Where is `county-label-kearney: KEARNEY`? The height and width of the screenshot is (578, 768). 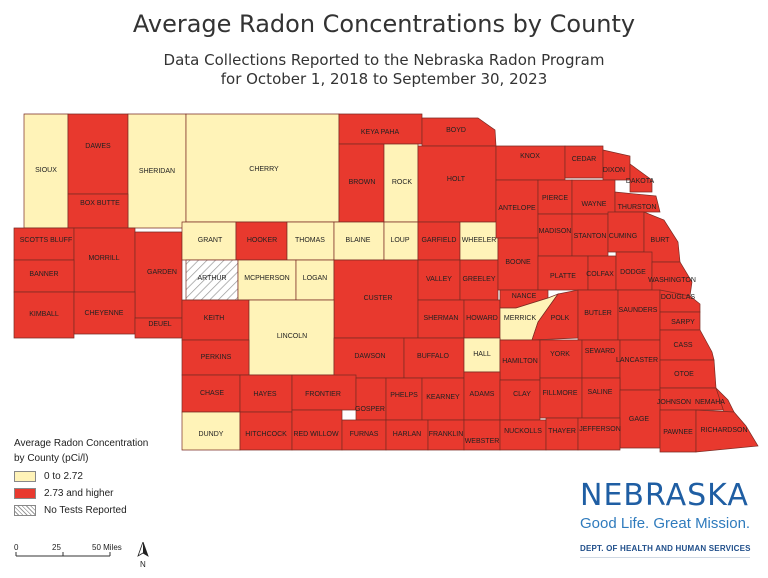
county-label-kearney: KEARNEY is located at coordinates (443, 397).